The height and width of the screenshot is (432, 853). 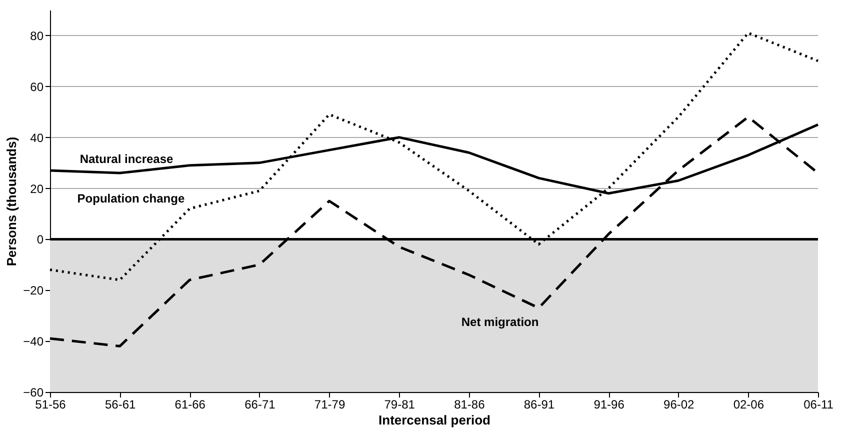 What do you see at coordinates (37, 189) in the screenshot?
I see `y-tick-label: 20` at bounding box center [37, 189].